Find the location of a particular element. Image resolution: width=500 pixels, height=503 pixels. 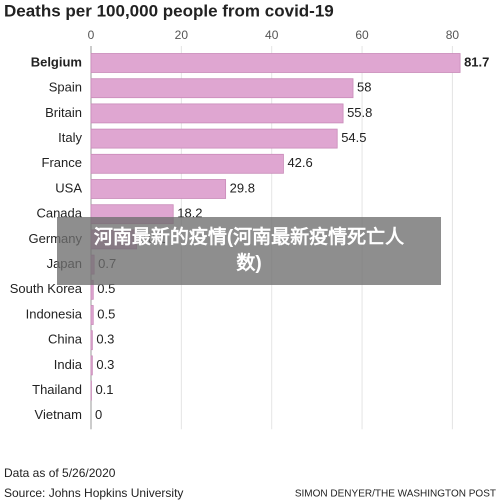

y-tick-label: Canada is located at coordinates (59, 213).